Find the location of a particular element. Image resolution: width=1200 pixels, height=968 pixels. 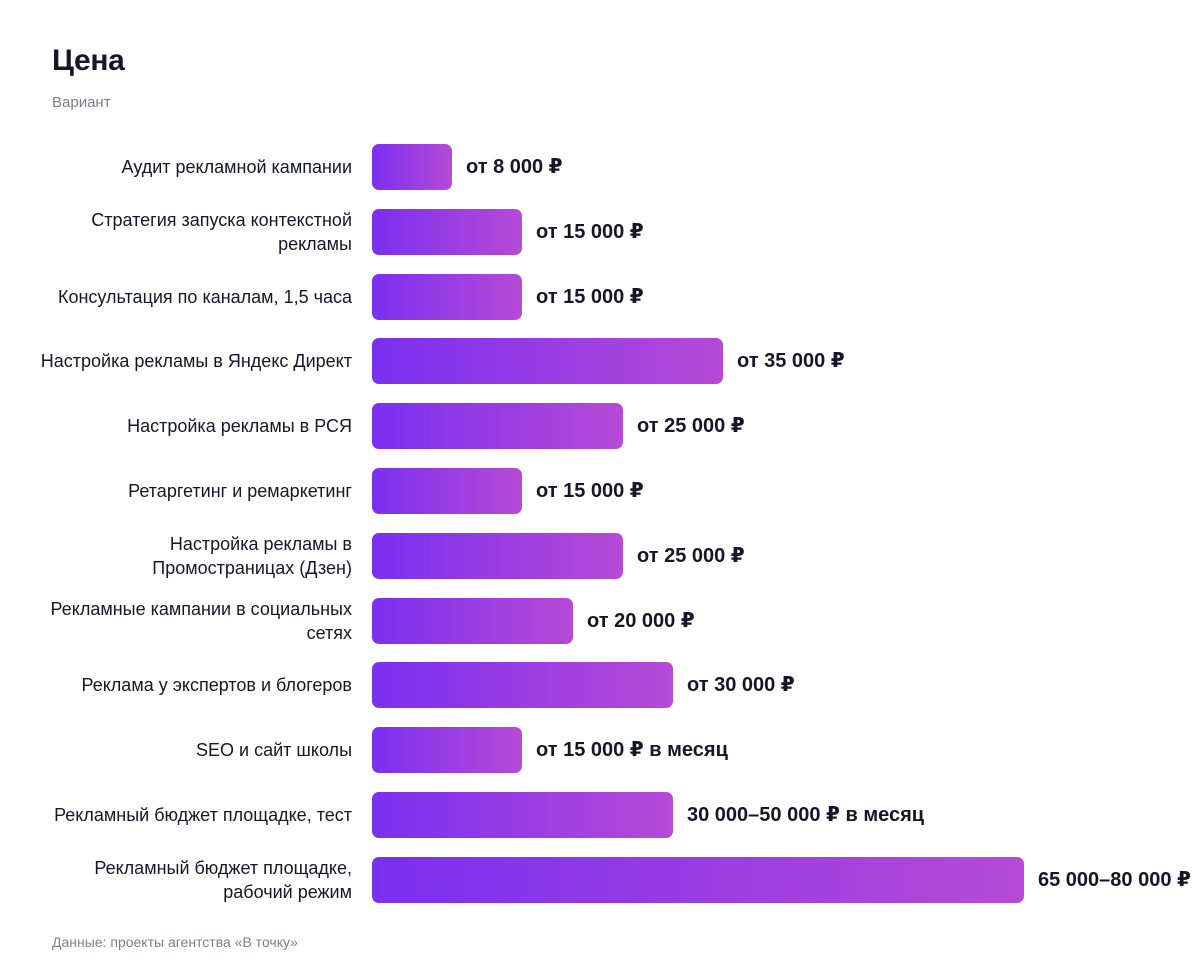

chart-title: Цена is located at coordinates (88, 60).